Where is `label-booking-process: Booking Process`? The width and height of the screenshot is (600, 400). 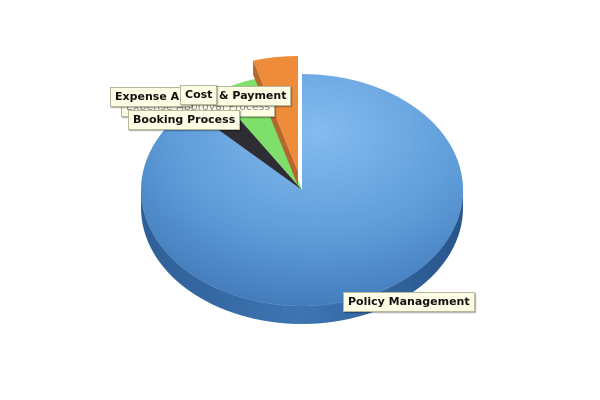 label-booking-process: Booking Process is located at coordinates (184, 120).